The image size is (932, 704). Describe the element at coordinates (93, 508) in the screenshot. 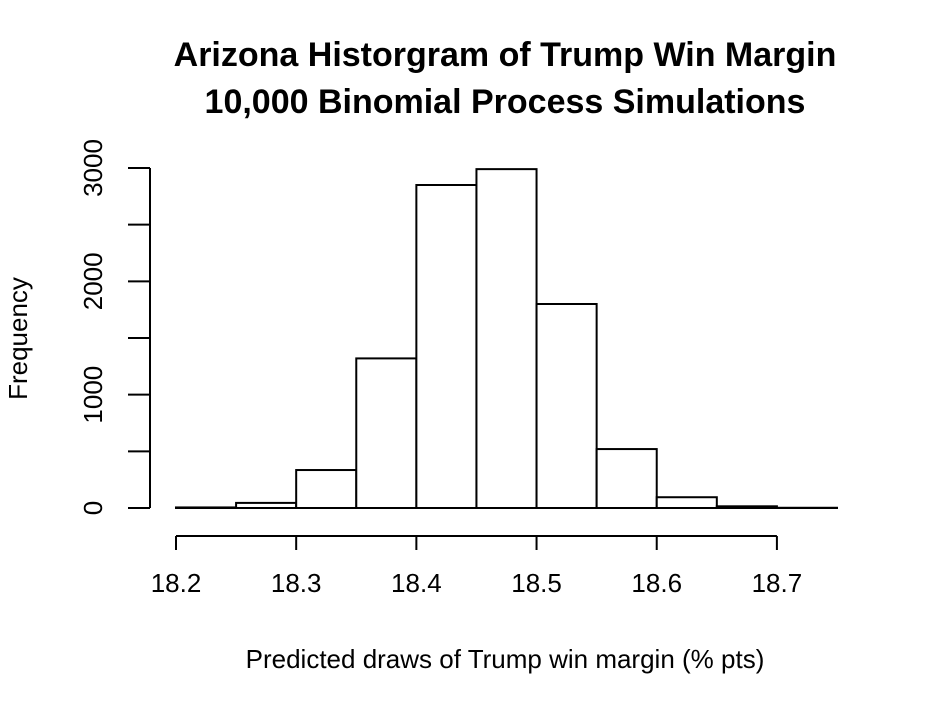

I see `y-tick-label: 0` at that location.